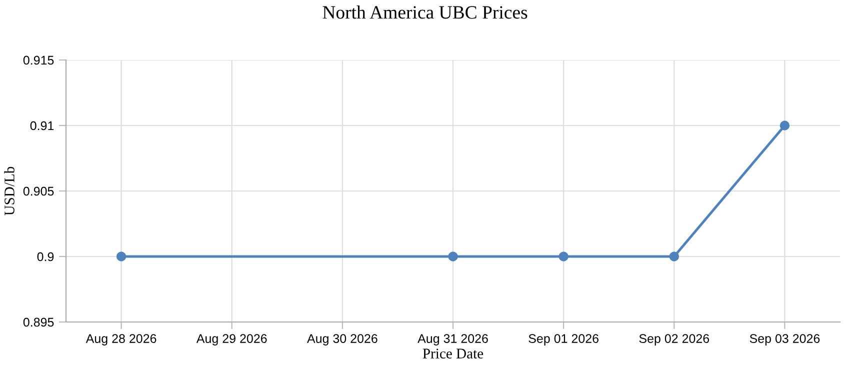 The image size is (850, 370). Describe the element at coordinates (38, 191) in the screenshot. I see `y-tick-label: 0.905` at that location.